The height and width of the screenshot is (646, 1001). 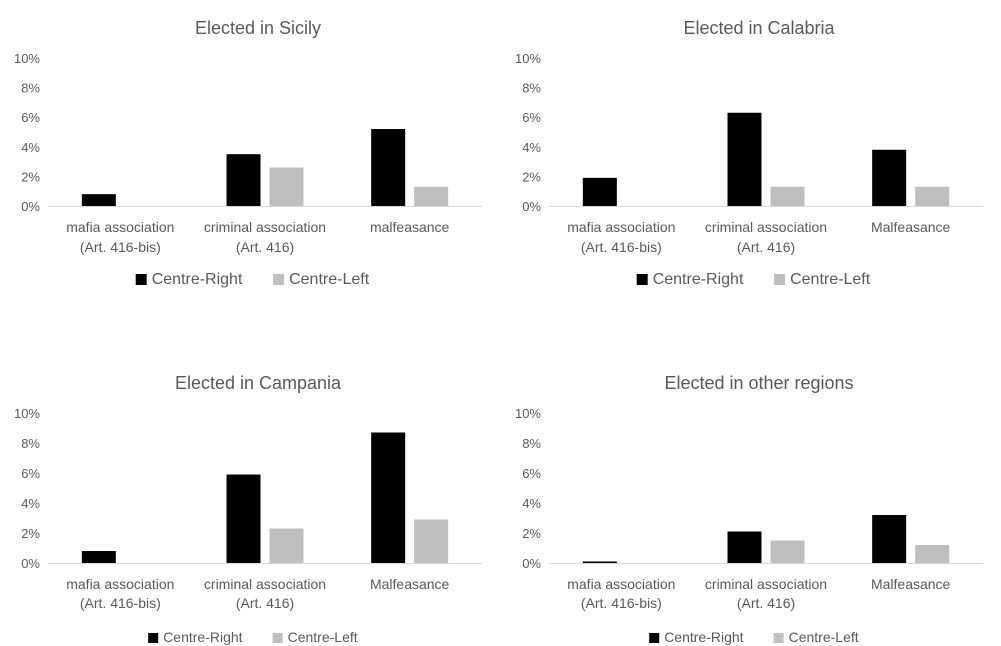 I want to click on chart-title: Elected in other regions, so click(x=758, y=383).